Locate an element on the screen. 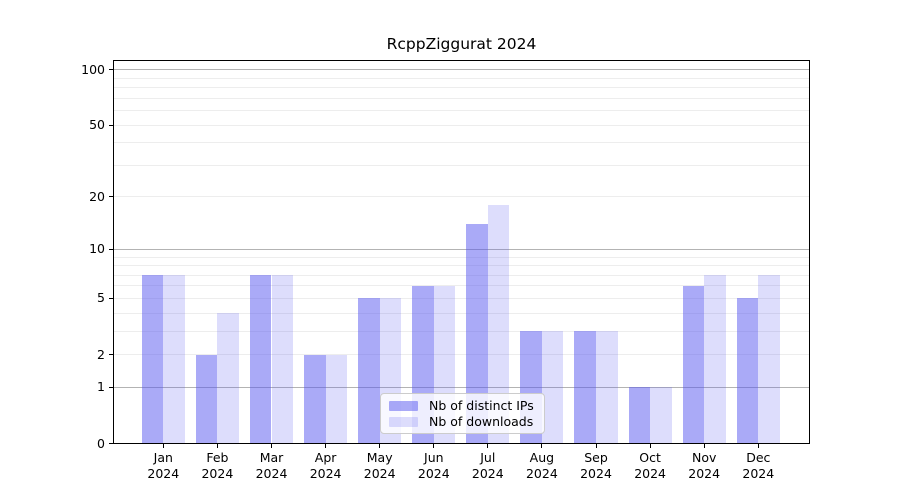 Image resolution: width=900 pixels, height=500 pixels. y-tick-label: 5 is located at coordinates (101, 298).